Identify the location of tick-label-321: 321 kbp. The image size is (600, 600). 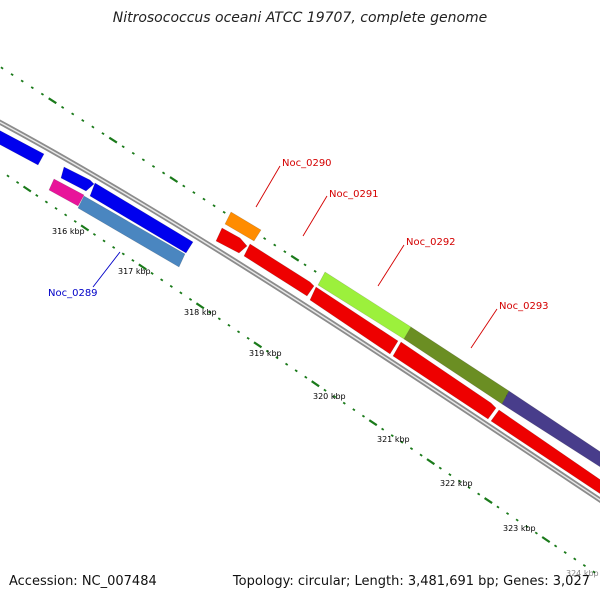
(393, 439).